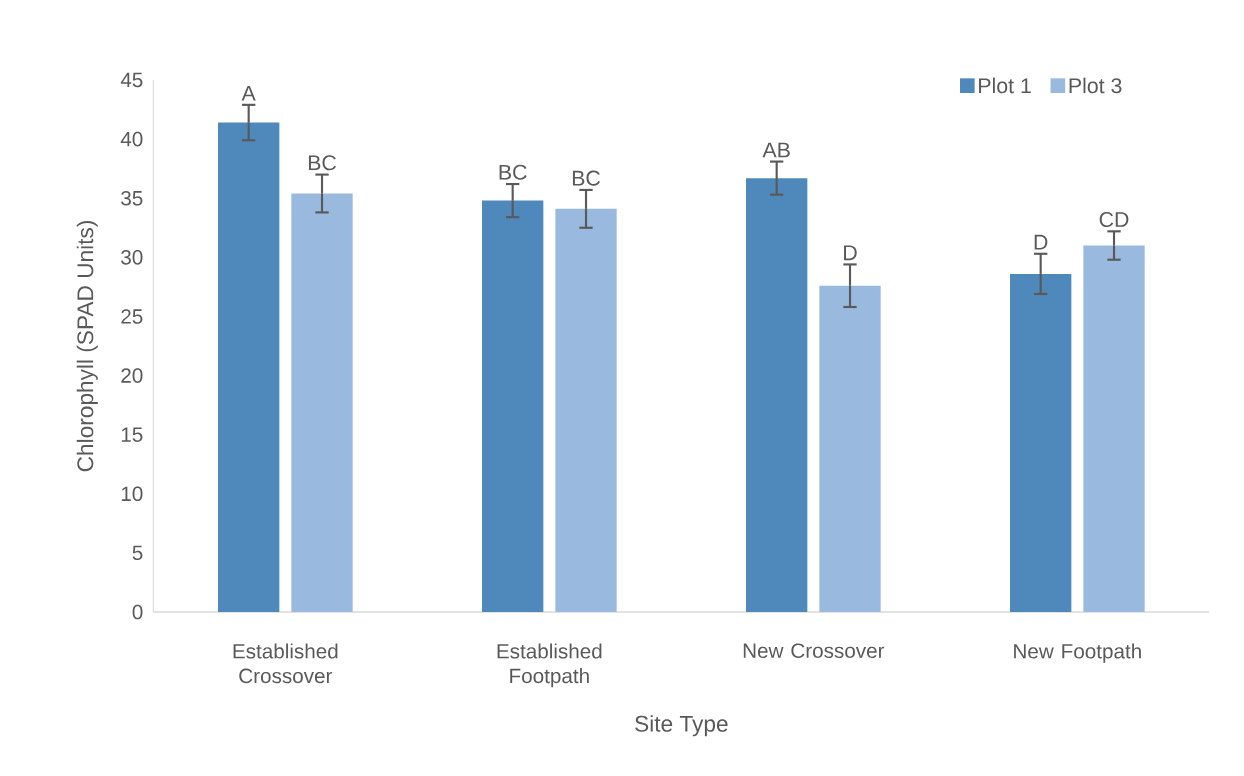 The height and width of the screenshot is (776, 1244). I want to click on x-tick-label: Established Footpath, so click(549, 665).